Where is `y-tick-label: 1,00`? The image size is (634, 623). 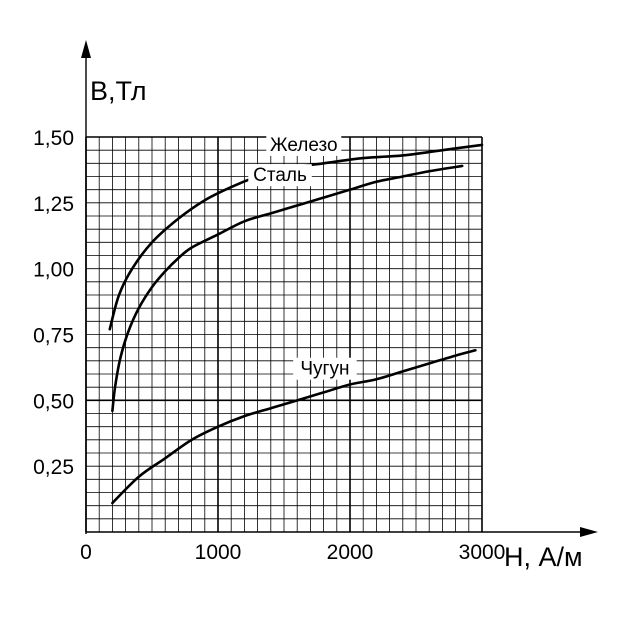
y-tick-label: 1,00 is located at coordinates (53, 270).